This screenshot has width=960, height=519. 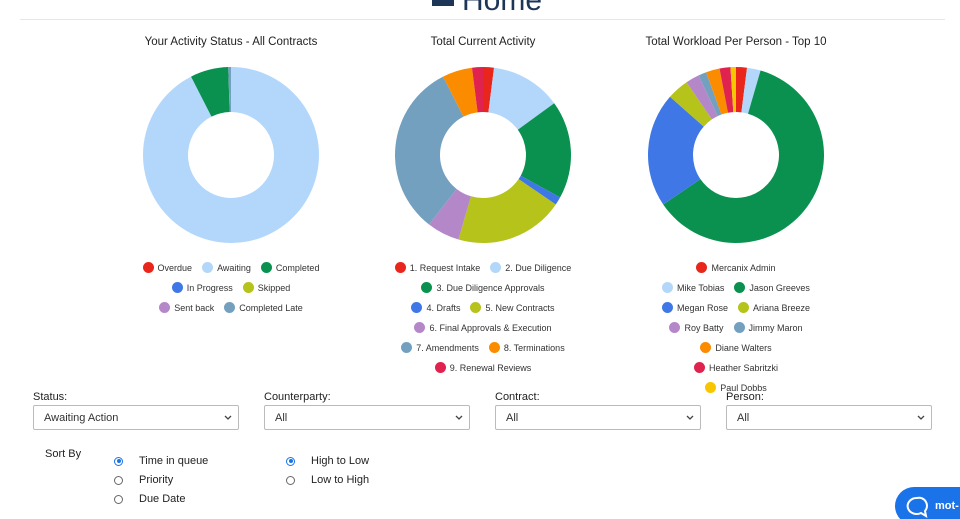 I want to click on legend-item: 1. Request Intake, so click(x=437, y=267).